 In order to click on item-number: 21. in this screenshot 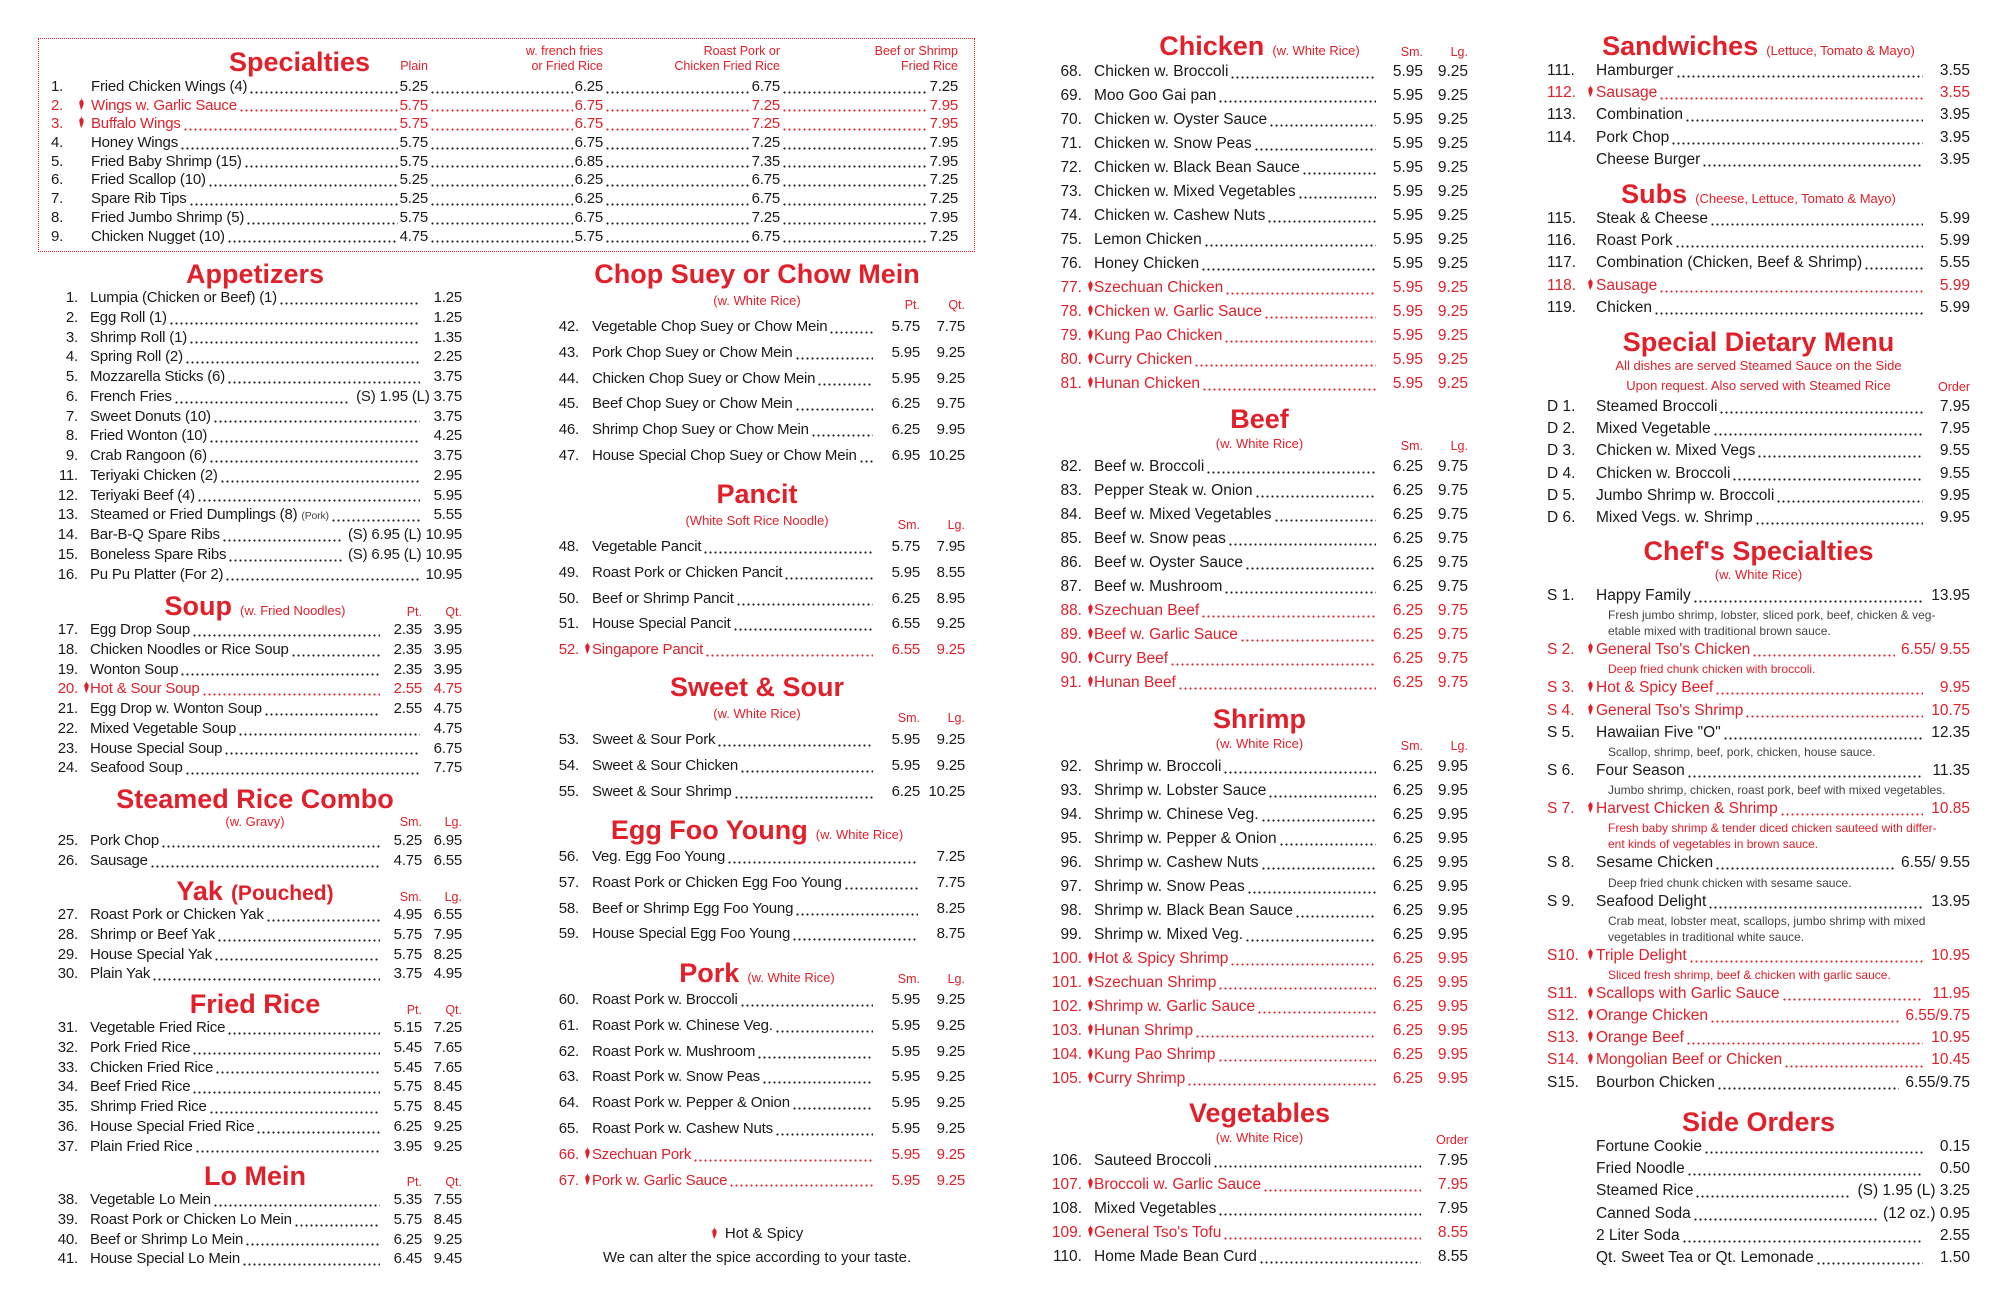, I will do `click(67, 708)`.